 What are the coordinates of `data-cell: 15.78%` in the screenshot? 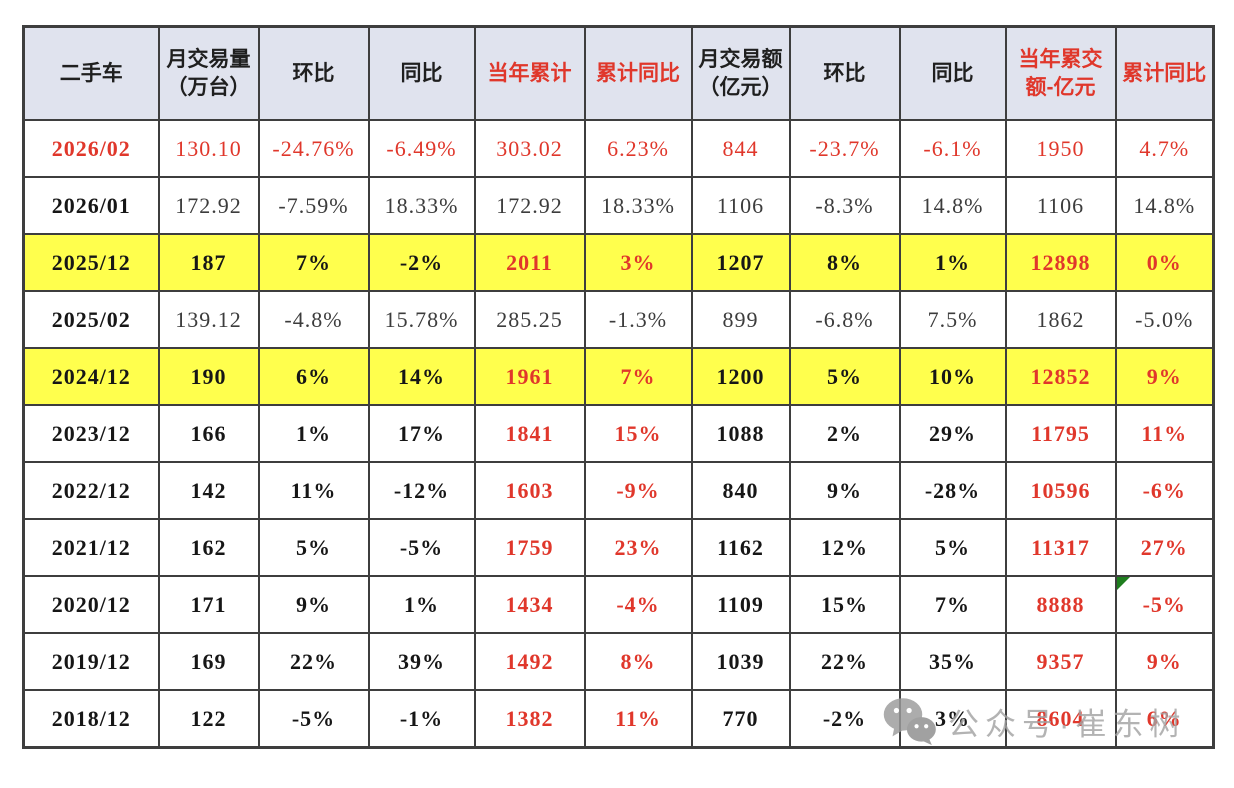 It's located at (421, 319).